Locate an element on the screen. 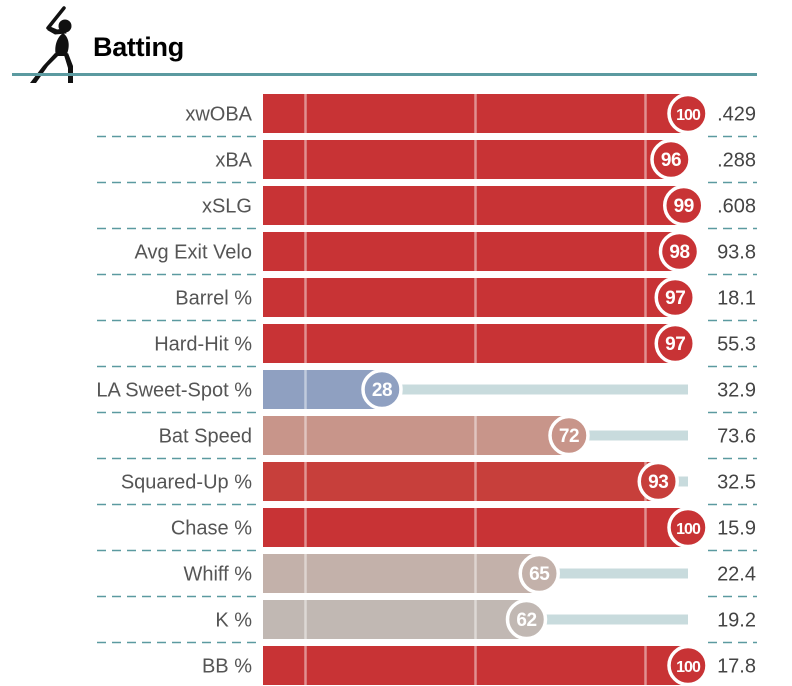 This screenshot has width=792, height=686. stat-value: .429 is located at coordinates (736, 115).